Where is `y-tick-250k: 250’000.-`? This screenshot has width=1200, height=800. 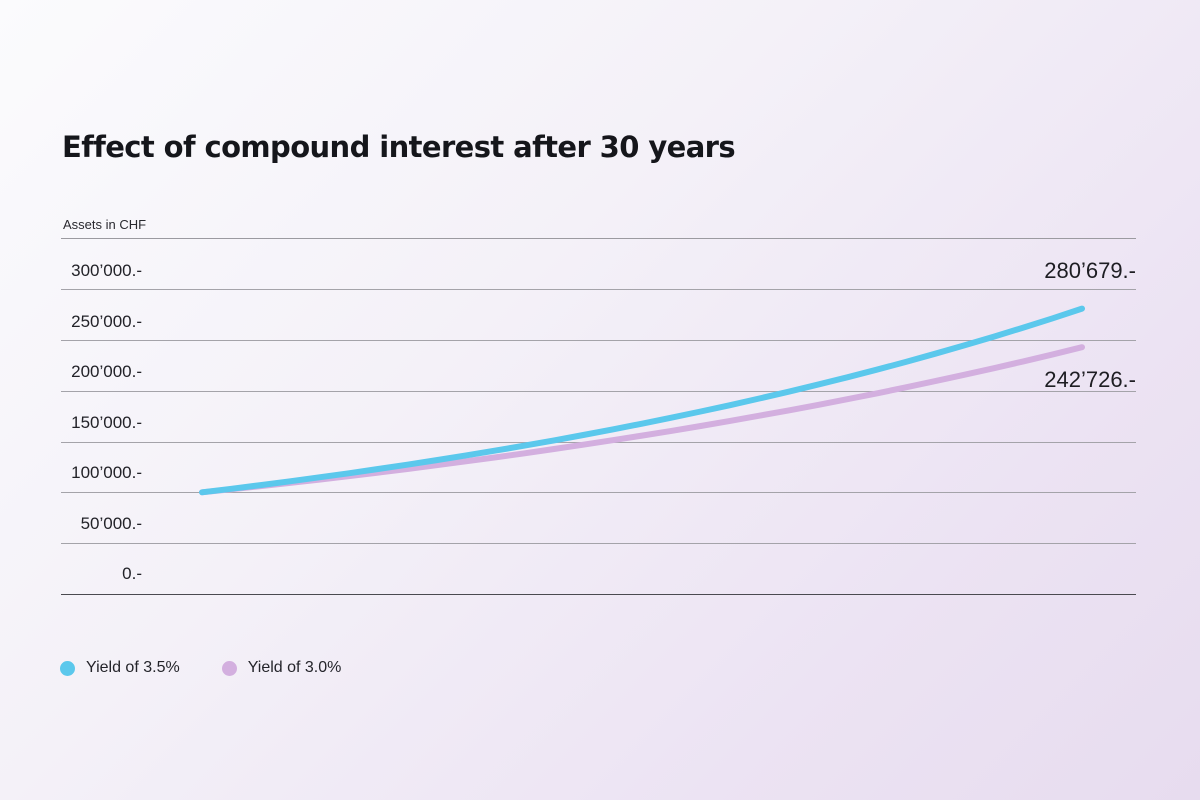 y-tick-250k: 250’000.- is located at coordinates (106, 321).